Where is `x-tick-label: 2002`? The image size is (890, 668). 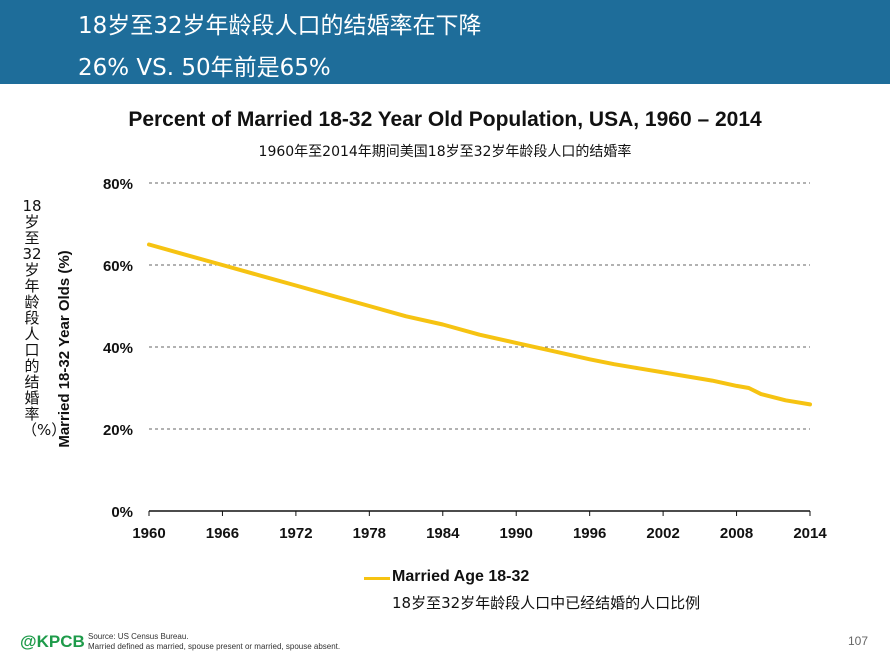
x-tick-label: 2002 is located at coordinates (662, 533).